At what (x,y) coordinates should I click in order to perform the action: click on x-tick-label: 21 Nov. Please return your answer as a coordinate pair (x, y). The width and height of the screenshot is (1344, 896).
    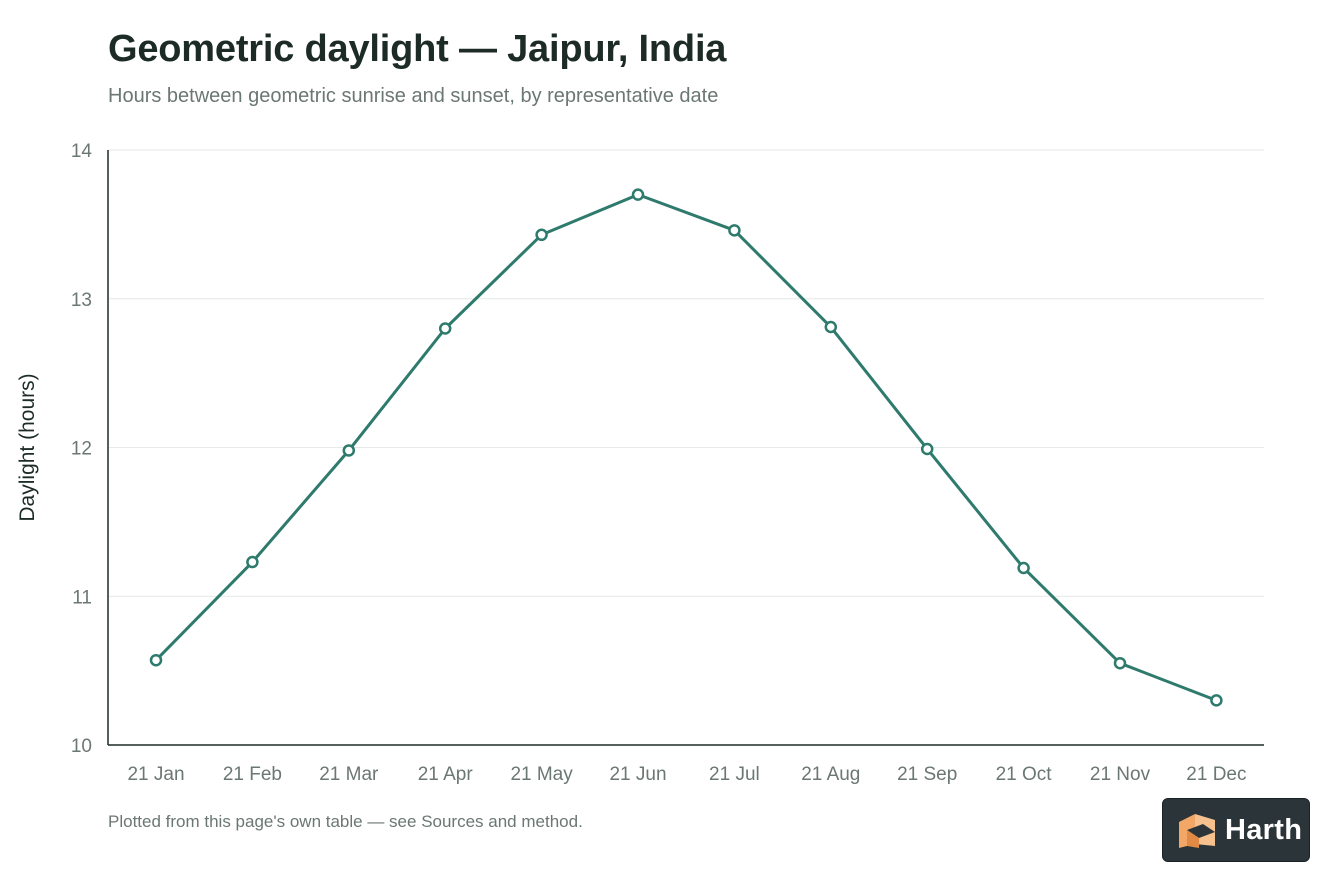
    Looking at the image, I should click on (1120, 774).